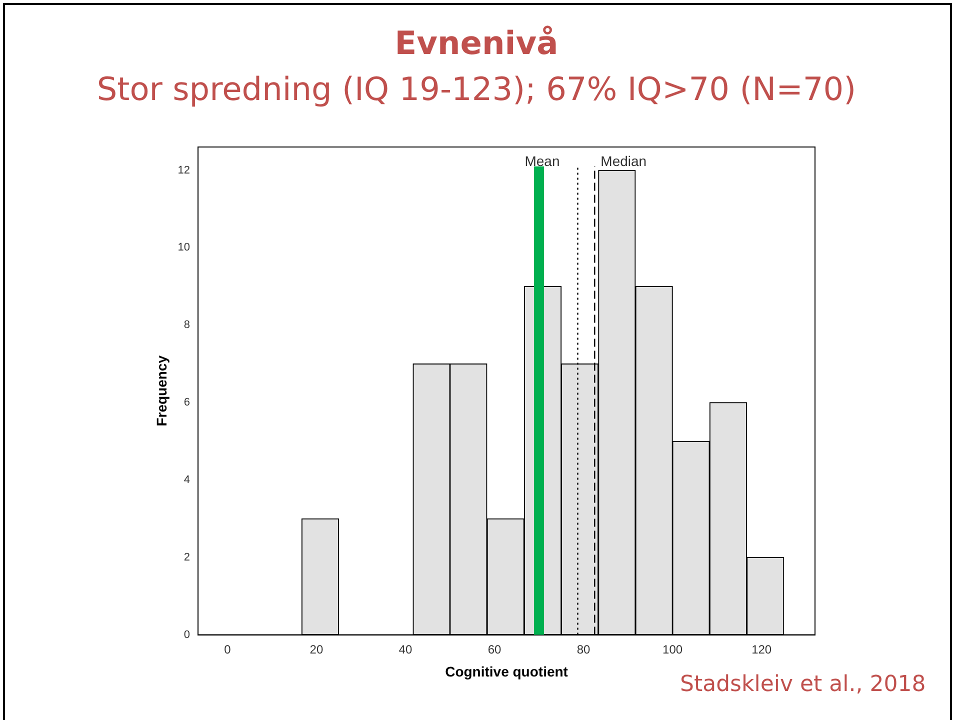 The height and width of the screenshot is (720, 953). Describe the element at coordinates (623, 160) in the screenshot. I see `ref-line-label: Median` at that location.